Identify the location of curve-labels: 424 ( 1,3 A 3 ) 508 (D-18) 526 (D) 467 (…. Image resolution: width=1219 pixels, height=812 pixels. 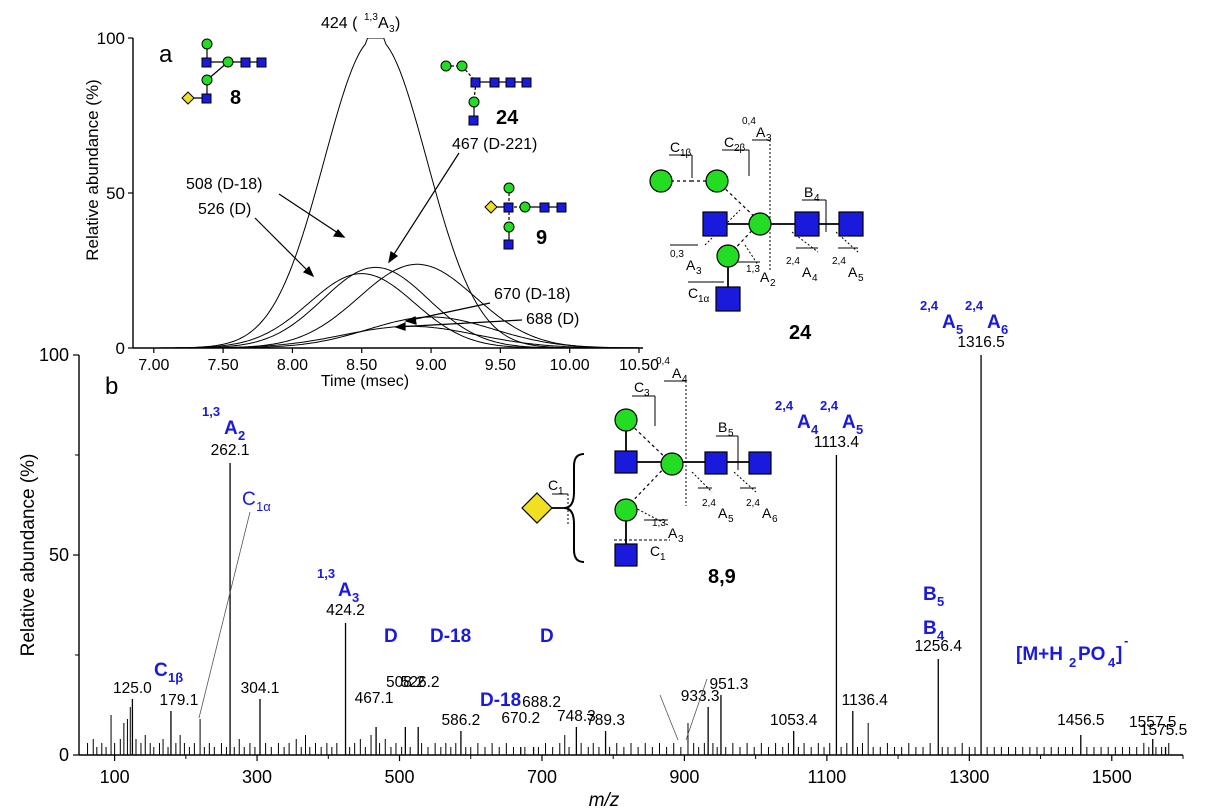
(382, 170).